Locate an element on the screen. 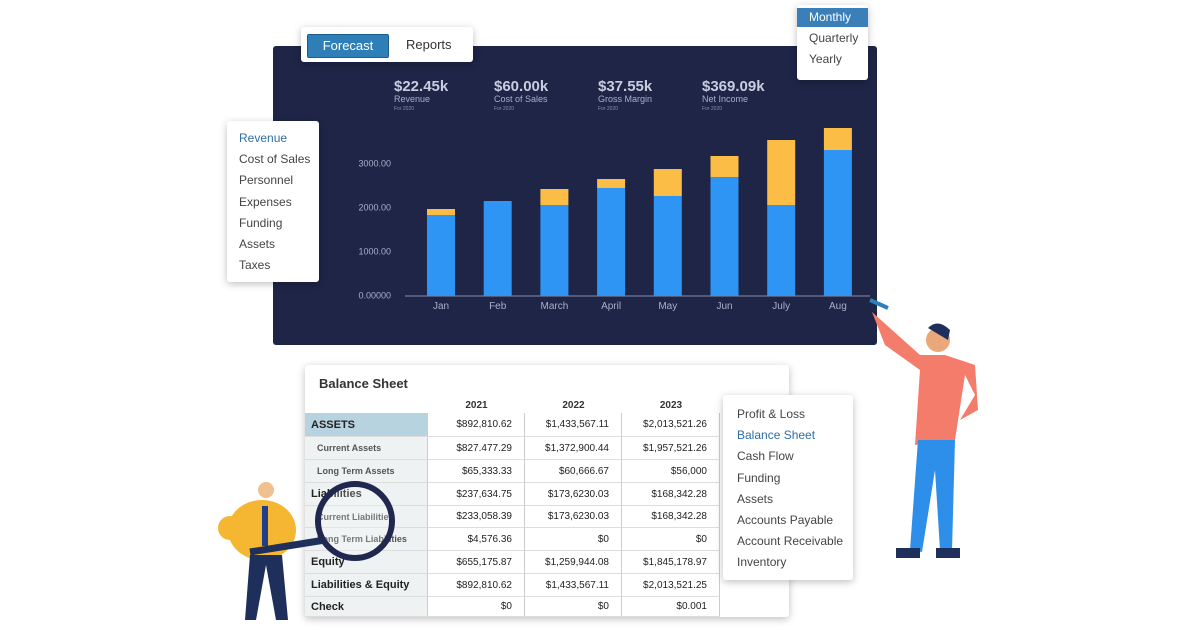 This screenshot has height=630, width=1200. row-label: Long Term Assets is located at coordinates (366, 471).